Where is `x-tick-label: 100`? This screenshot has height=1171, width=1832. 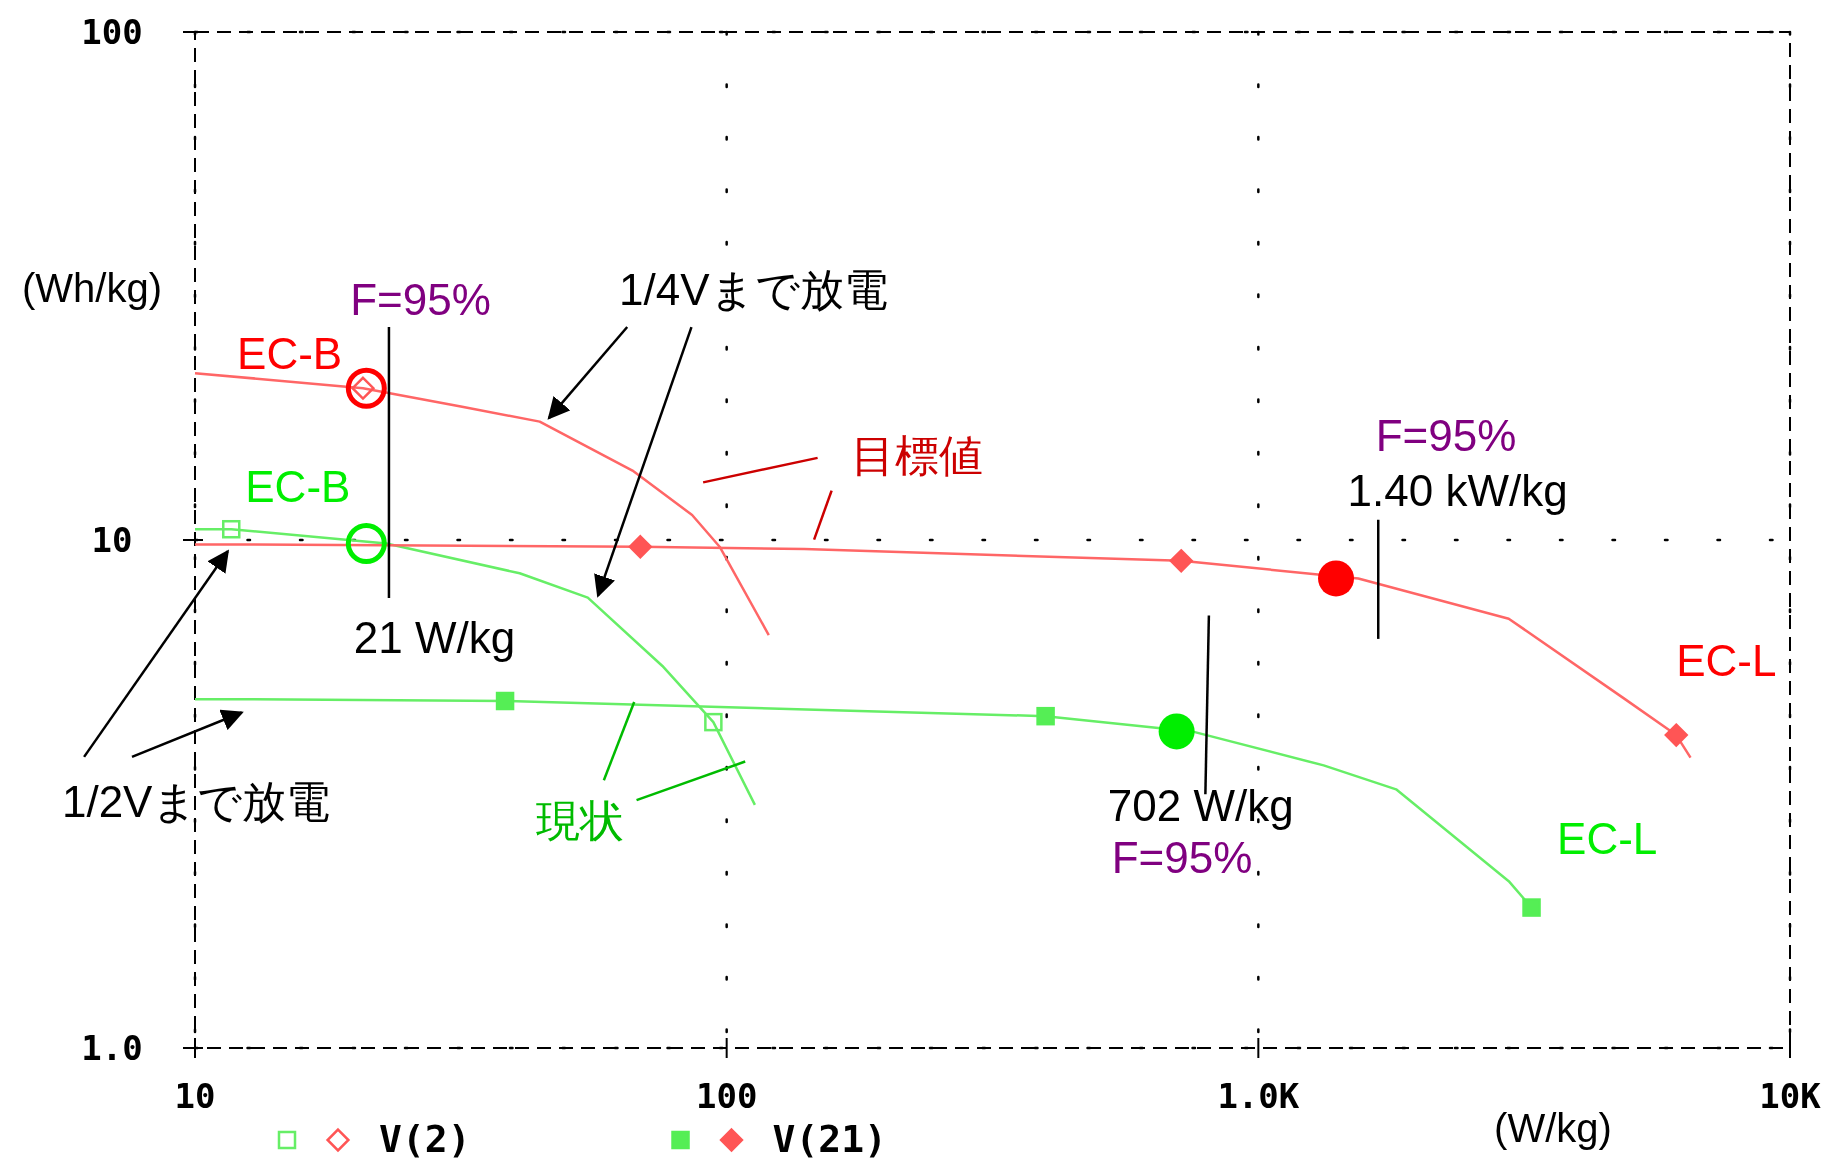
x-tick-label: 100 is located at coordinates (726, 1096).